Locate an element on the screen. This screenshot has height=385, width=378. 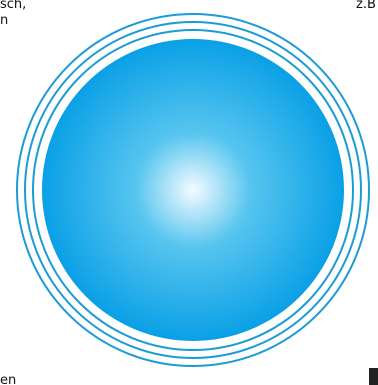
cropped-dark-mark is located at coordinates (373, 376).